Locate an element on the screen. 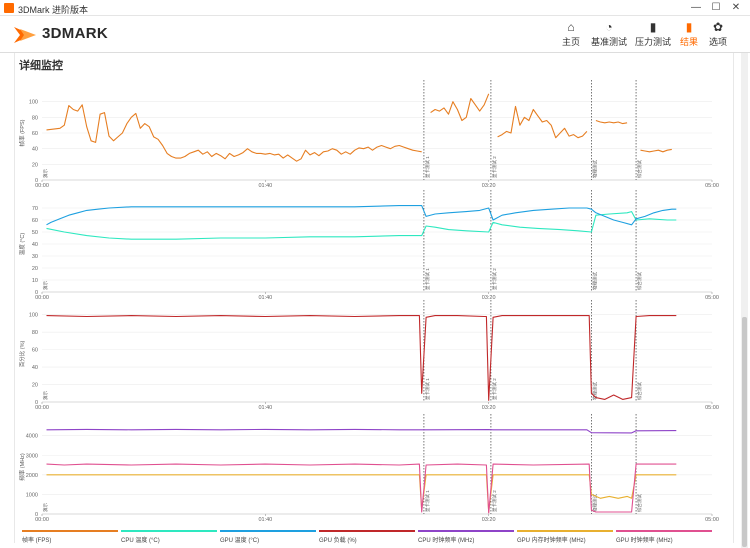 The height and width of the screenshot is (548, 750). nav-options: ✿ 选项 is located at coordinates (718, 36).